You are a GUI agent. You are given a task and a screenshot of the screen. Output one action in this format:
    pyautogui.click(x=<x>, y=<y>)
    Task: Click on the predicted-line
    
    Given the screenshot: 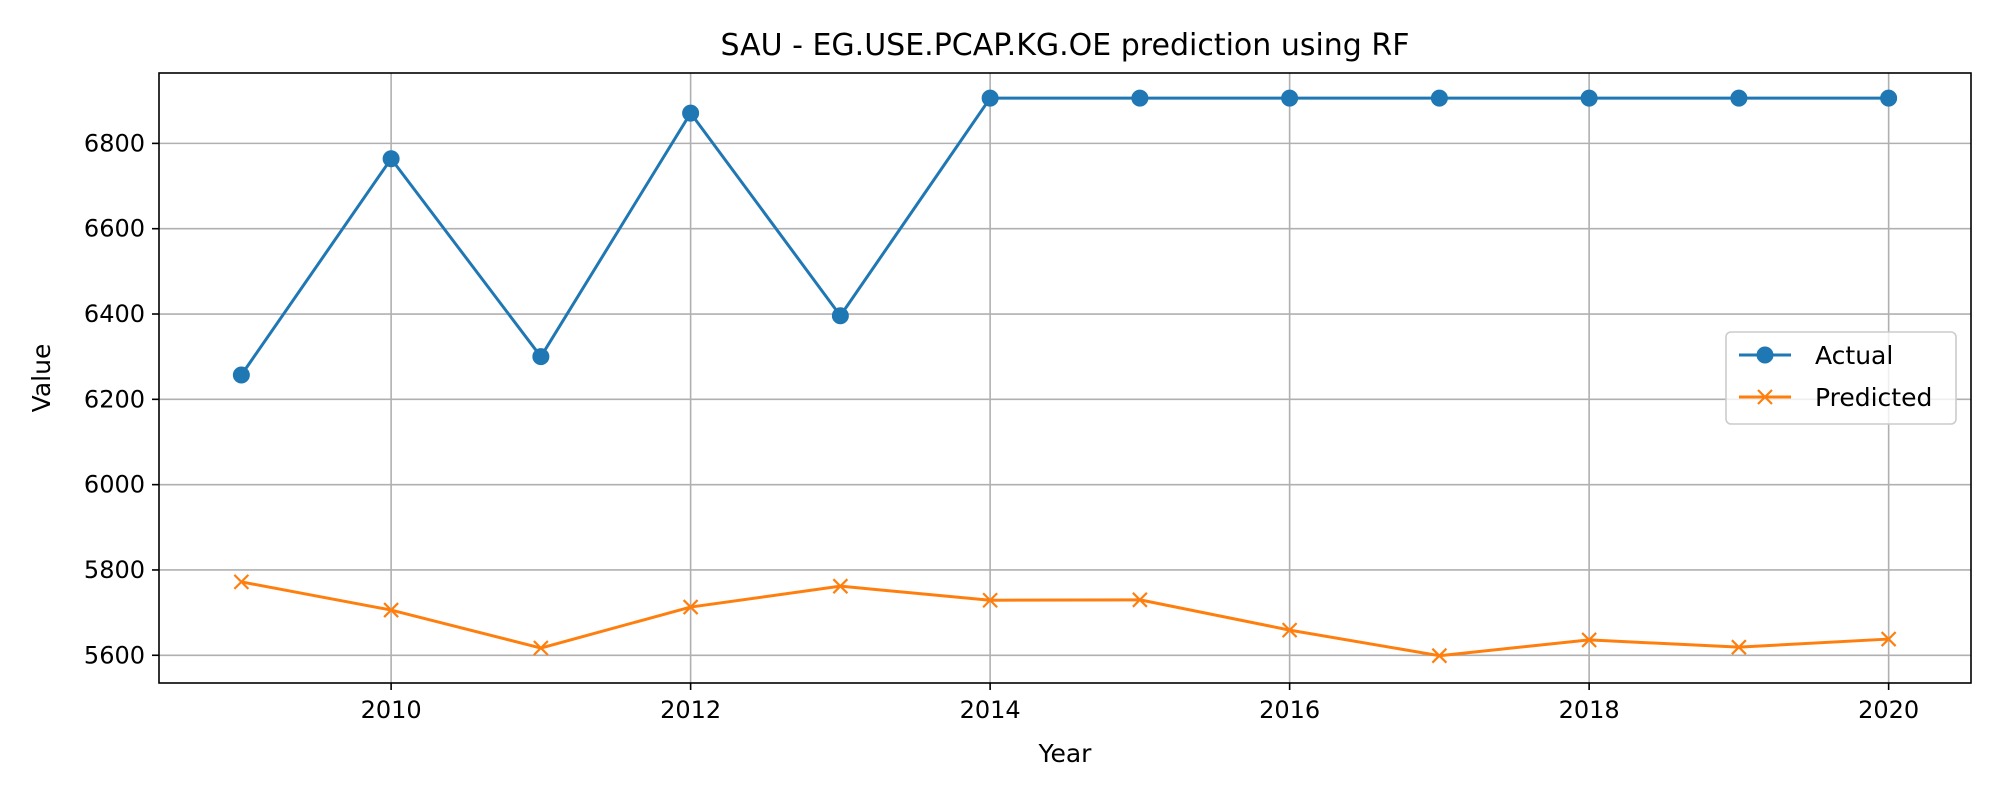 What is the action you would take?
    pyautogui.click(x=1065, y=619)
    